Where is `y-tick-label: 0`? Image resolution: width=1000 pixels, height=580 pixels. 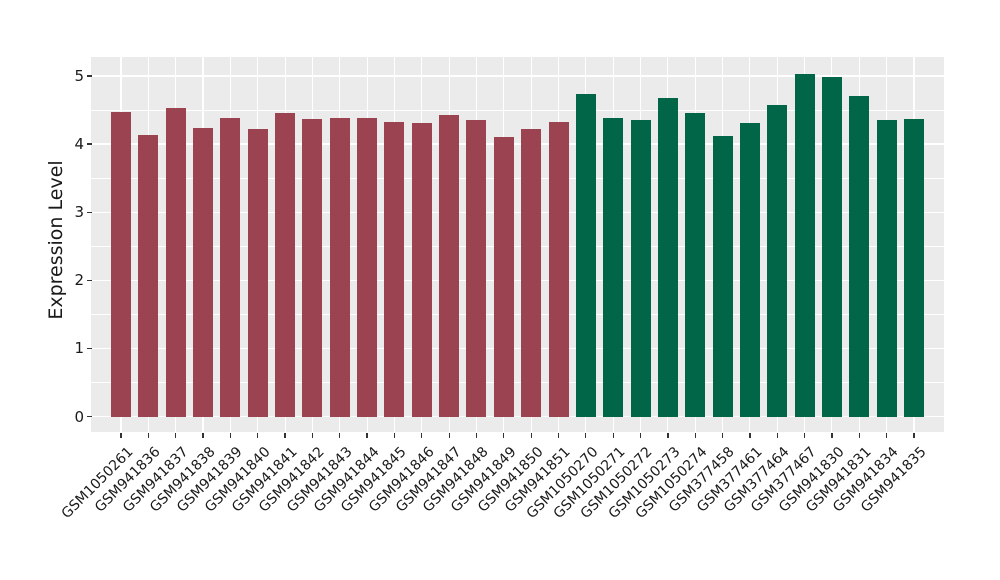 y-tick-label: 0 is located at coordinates (79, 416).